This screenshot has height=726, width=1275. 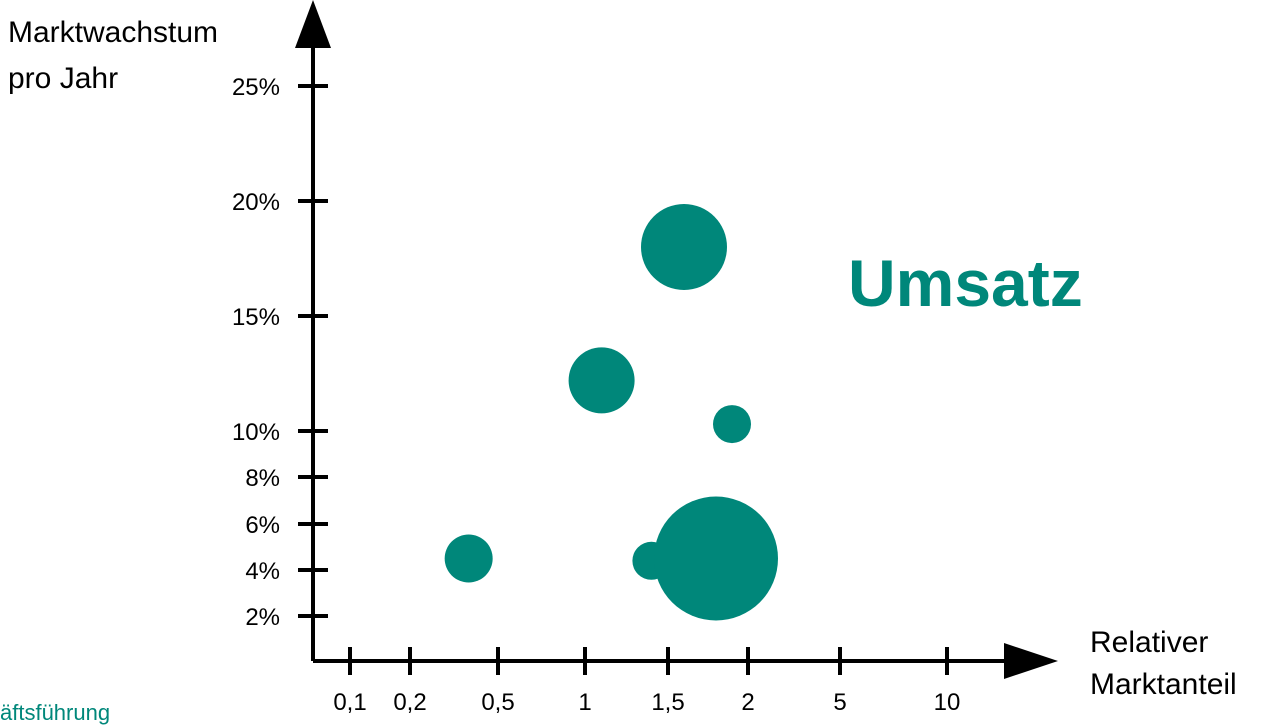 I want to click on y-tick-label: 20%, so click(x=256, y=202).